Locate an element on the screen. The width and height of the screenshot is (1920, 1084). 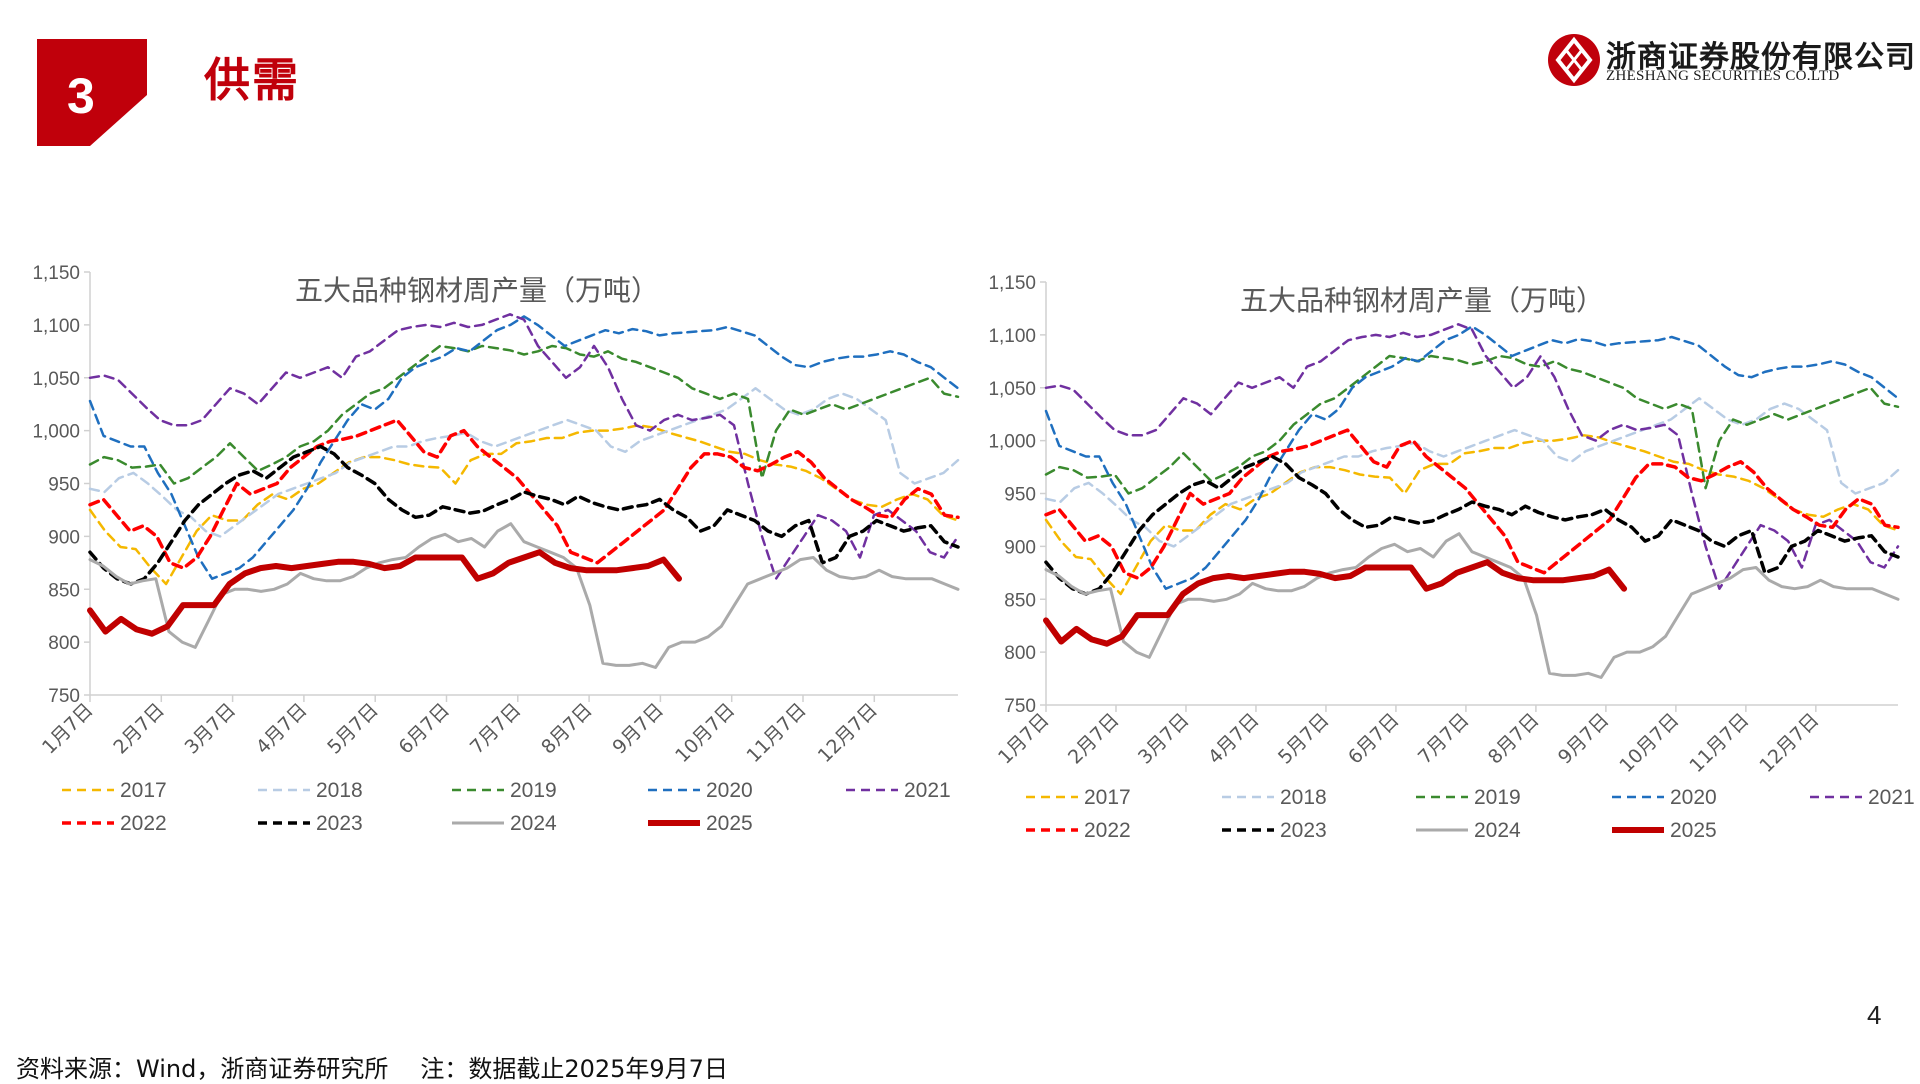
section-number-badge: 3 is located at coordinates (92, 92).